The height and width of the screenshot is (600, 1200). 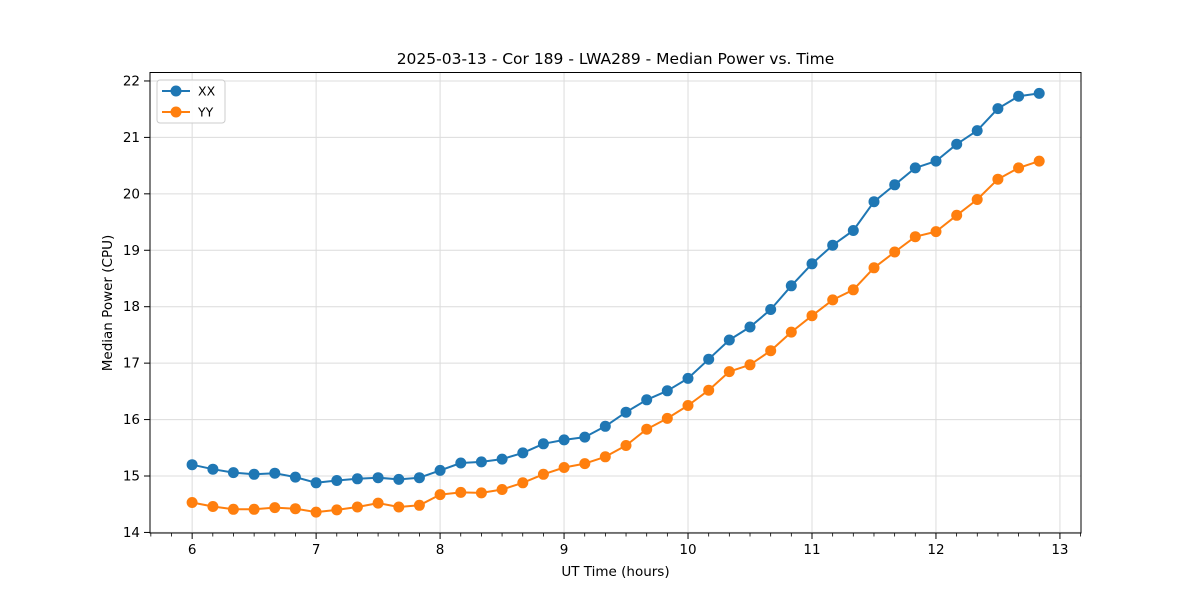 What do you see at coordinates (564, 550) in the screenshot?
I see `x-tick-label: 9` at bounding box center [564, 550].